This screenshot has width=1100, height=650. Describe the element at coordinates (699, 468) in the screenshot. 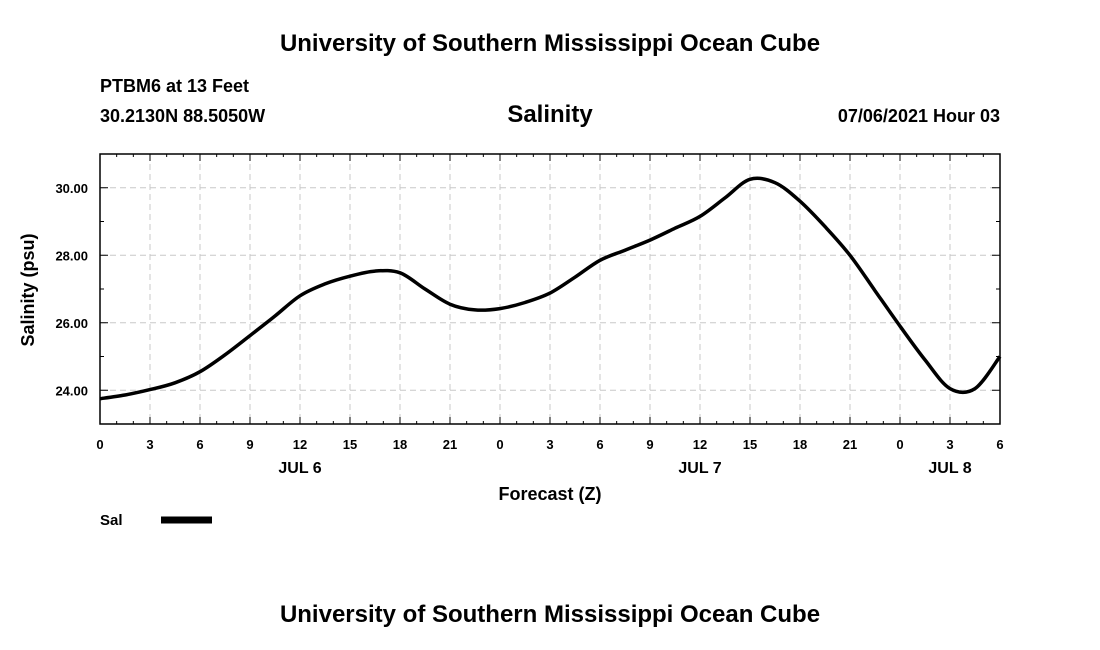

I see `date-label: JUL 7` at that location.